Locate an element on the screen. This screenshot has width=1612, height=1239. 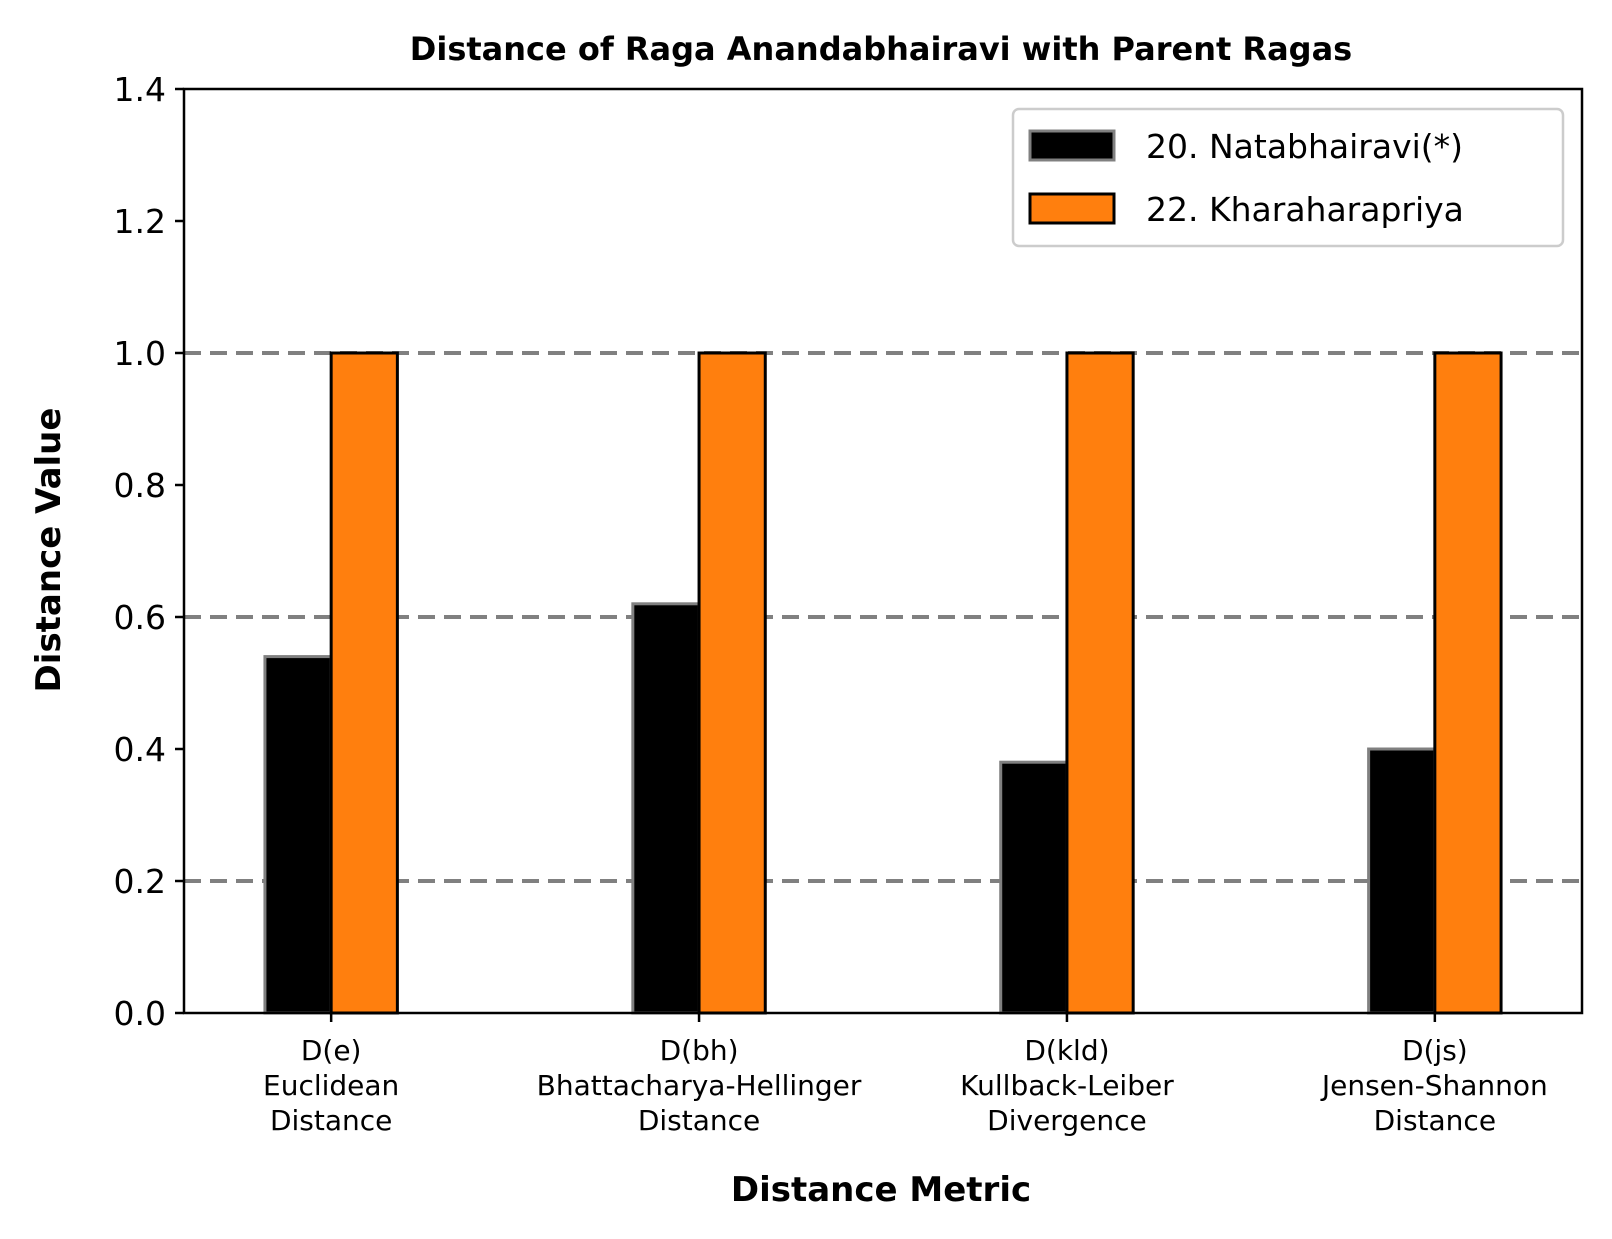
x-tick-label-line: D(e) is located at coordinates (331, 1050).